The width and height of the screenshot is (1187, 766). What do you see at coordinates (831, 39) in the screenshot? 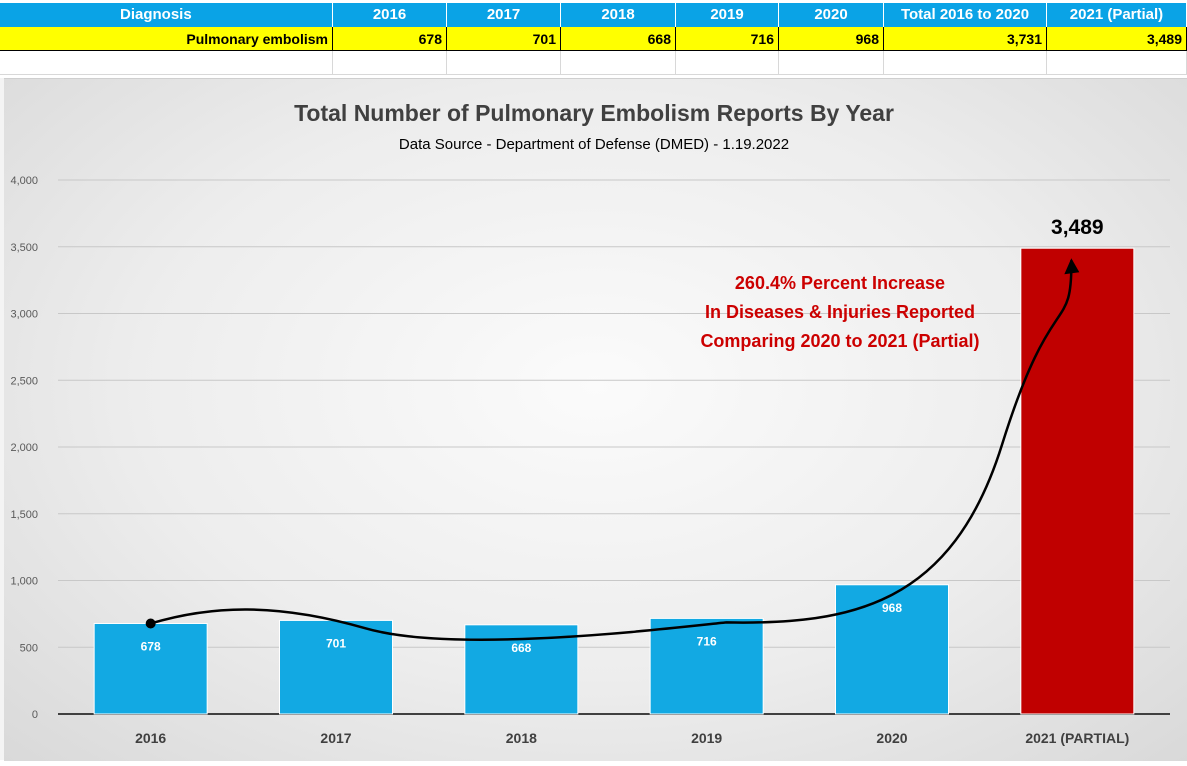
I see `data-cell: 968` at bounding box center [831, 39].